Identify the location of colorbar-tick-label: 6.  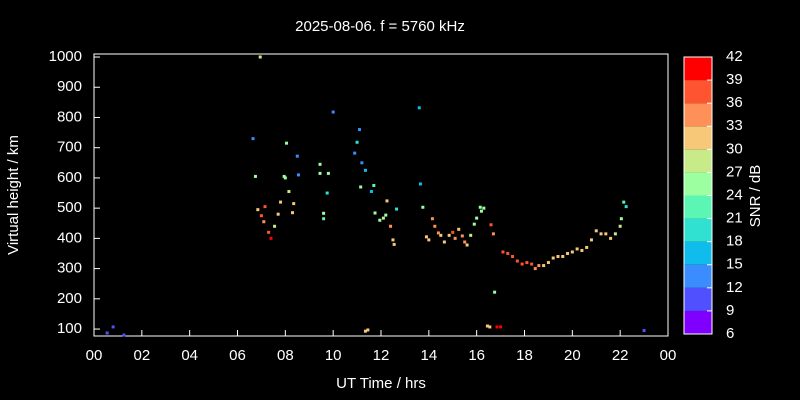
(730, 333).